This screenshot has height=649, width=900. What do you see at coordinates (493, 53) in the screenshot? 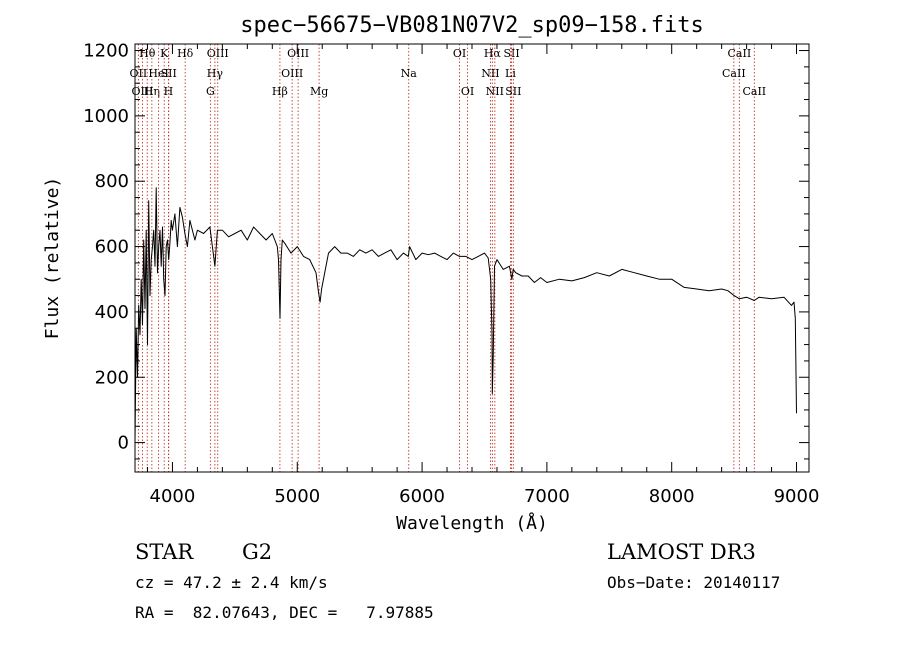
I see `line-label-19: Hα` at bounding box center [493, 53].